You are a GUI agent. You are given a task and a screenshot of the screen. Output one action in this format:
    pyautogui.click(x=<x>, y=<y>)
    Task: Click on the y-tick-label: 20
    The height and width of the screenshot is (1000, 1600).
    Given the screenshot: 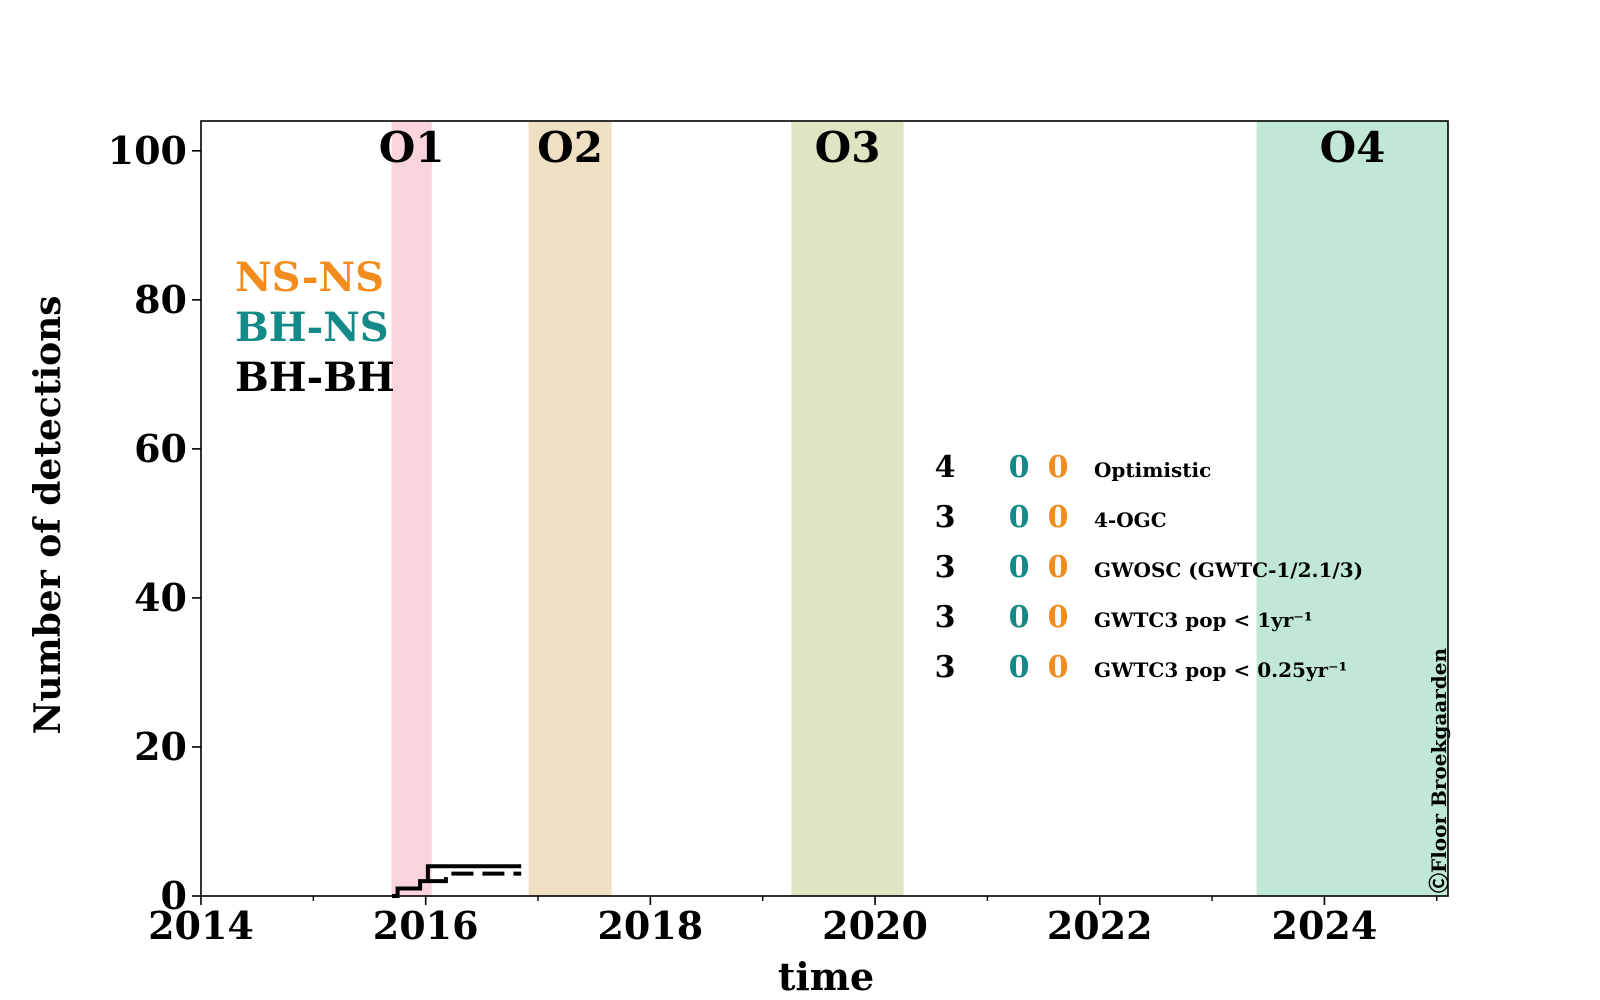 What is the action you would take?
    pyautogui.click(x=160, y=746)
    